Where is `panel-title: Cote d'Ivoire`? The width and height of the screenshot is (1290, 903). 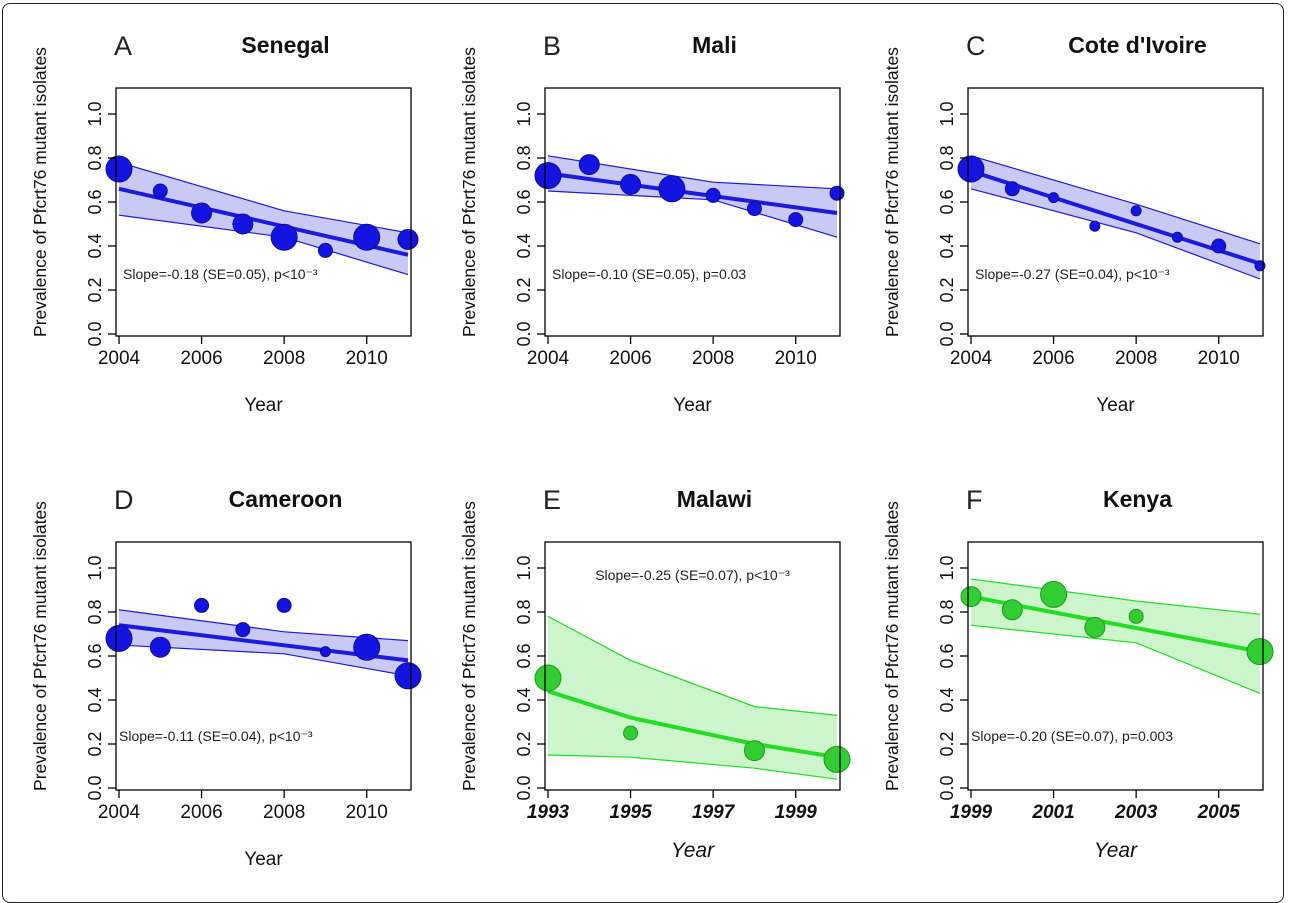 panel-title: Cote d'Ivoire is located at coordinates (1137, 45).